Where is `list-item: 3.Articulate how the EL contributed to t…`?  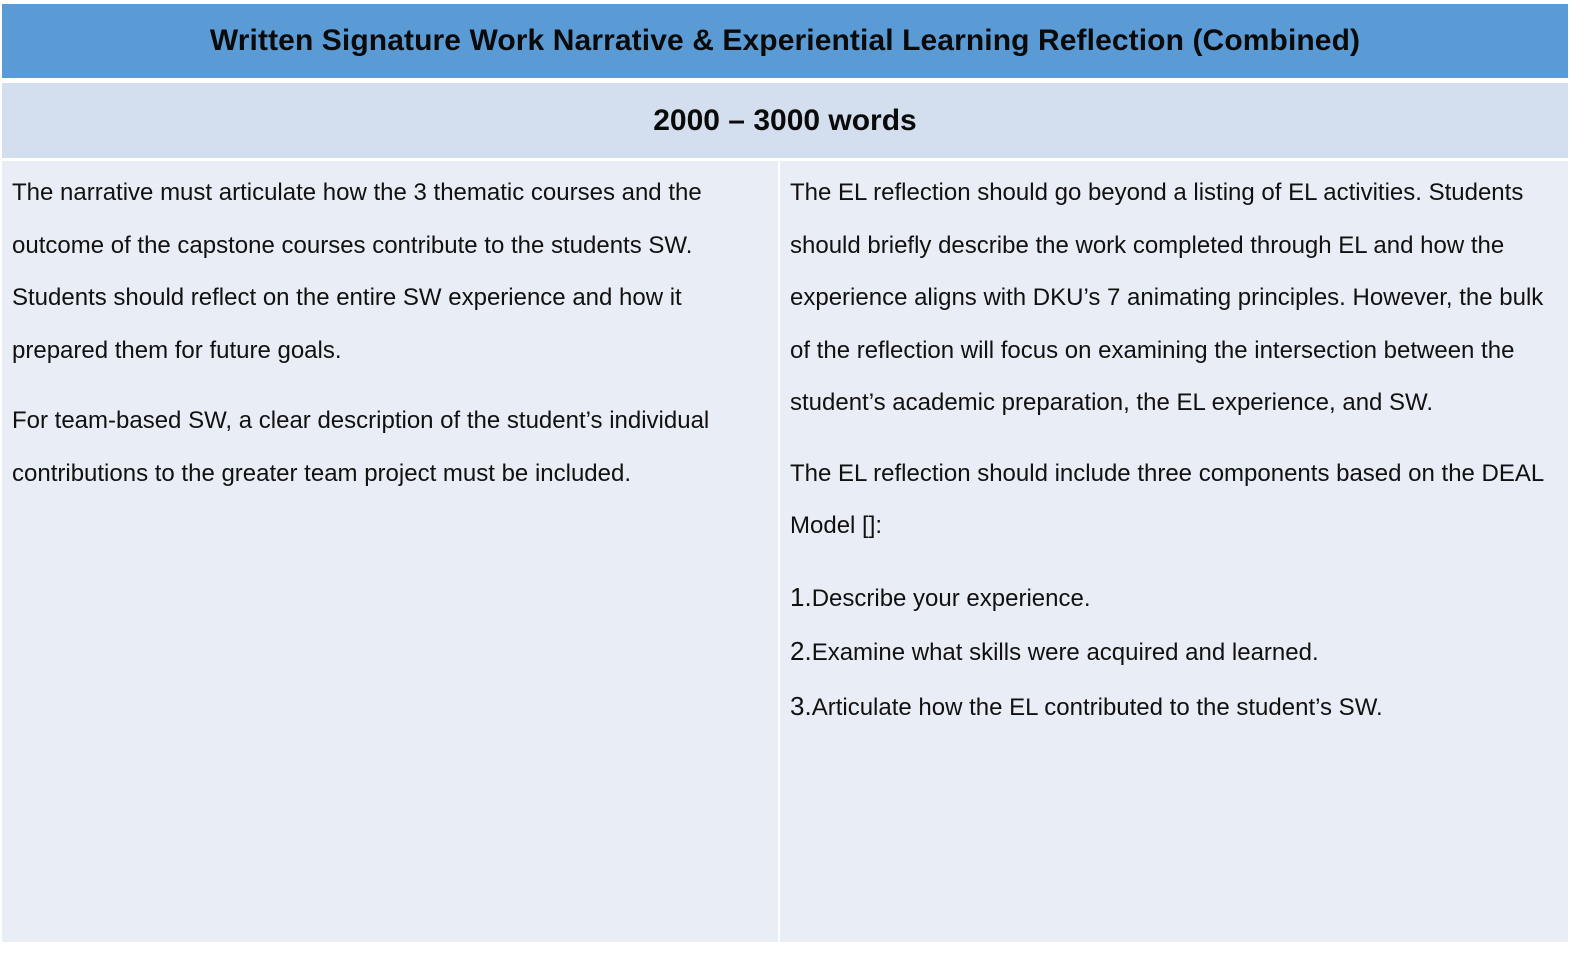 list-item: 3.Articulate how the EL contributed to t… is located at coordinates (1174, 707).